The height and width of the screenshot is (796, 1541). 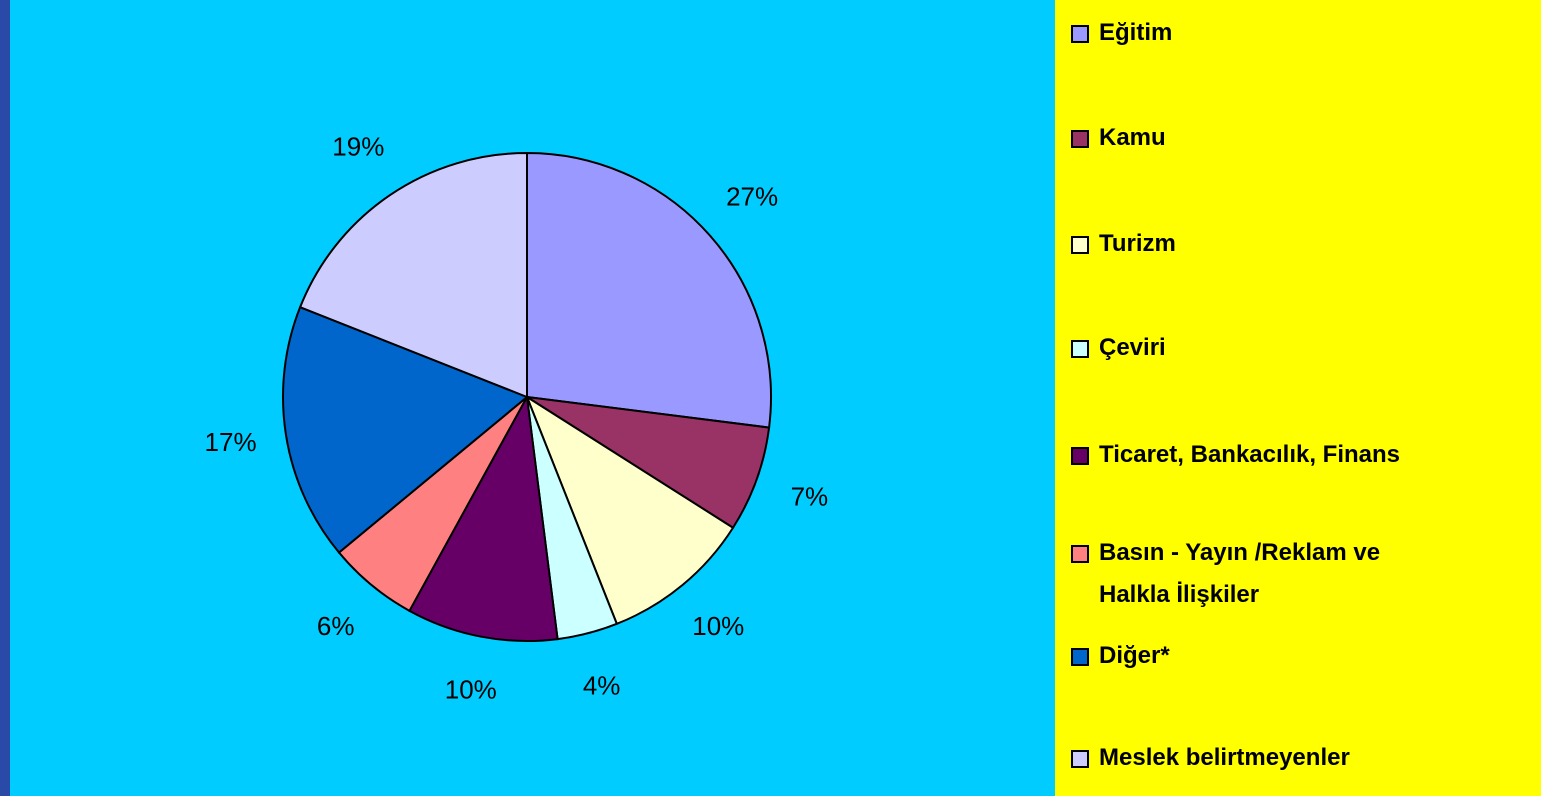 What do you see at coordinates (752, 196) in the screenshot?
I see `data-label: 27%` at bounding box center [752, 196].